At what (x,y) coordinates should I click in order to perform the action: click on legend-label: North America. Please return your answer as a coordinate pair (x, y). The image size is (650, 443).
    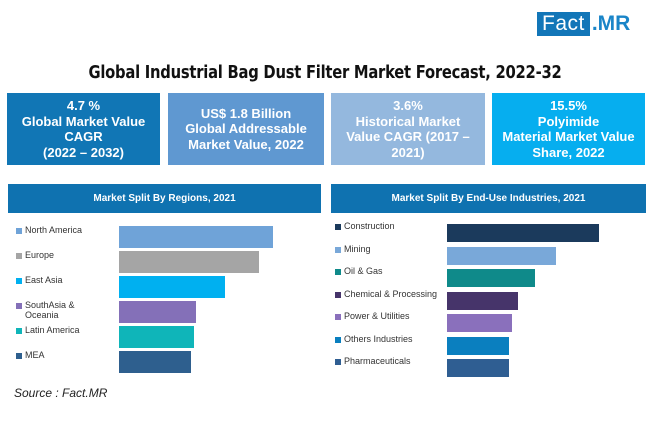
    Looking at the image, I should click on (54, 230).